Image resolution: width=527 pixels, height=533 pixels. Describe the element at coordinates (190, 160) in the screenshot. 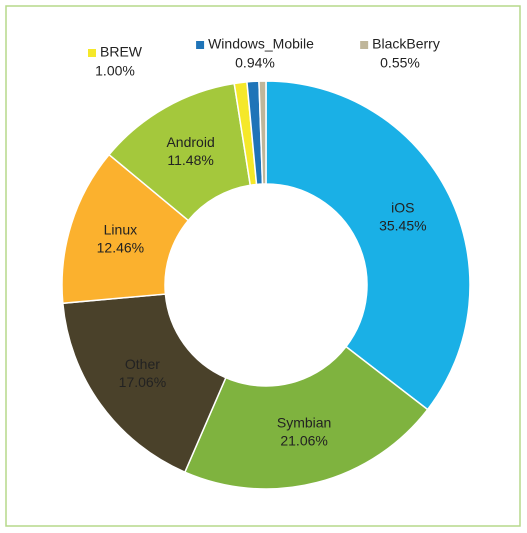

I see `segment-value: 11.48%` at that location.